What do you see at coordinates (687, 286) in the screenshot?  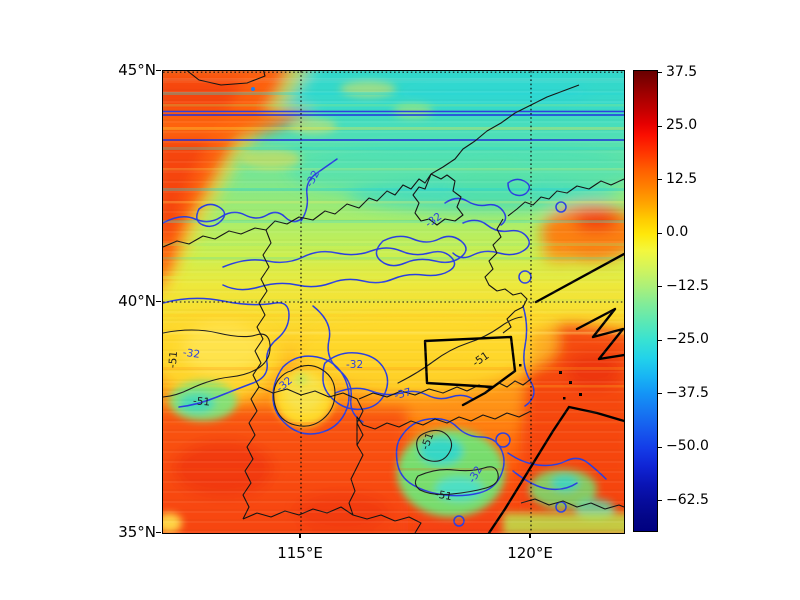 I see `colorbar-tick-label: −12.5` at bounding box center [687, 286].